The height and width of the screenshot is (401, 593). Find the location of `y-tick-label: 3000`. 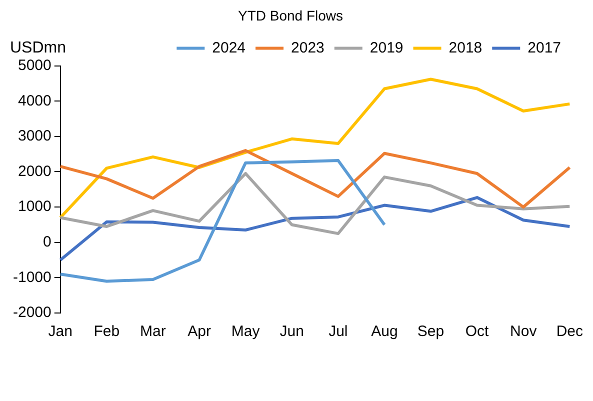

y-tick-label: 3000 is located at coordinates (35, 136).